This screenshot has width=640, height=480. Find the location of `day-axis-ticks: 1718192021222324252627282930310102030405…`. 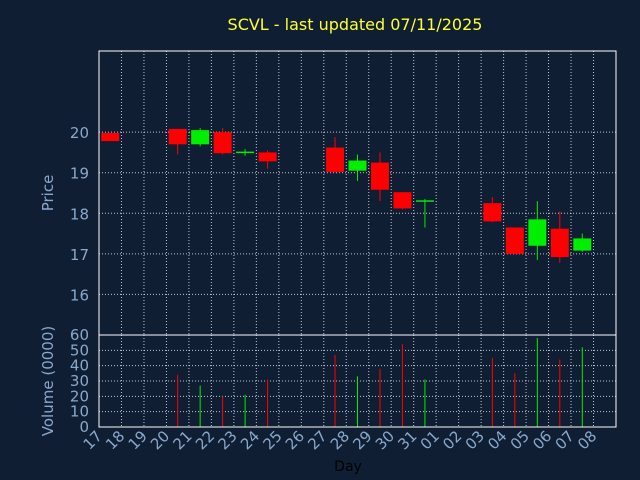

day-axis-ticks: 1718192021222324252627282930310102030405… is located at coordinates (340, 440).